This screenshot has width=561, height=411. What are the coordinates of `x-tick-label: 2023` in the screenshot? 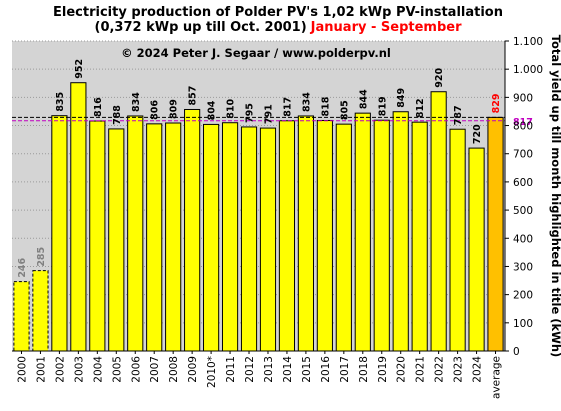 It's located at (459, 369).